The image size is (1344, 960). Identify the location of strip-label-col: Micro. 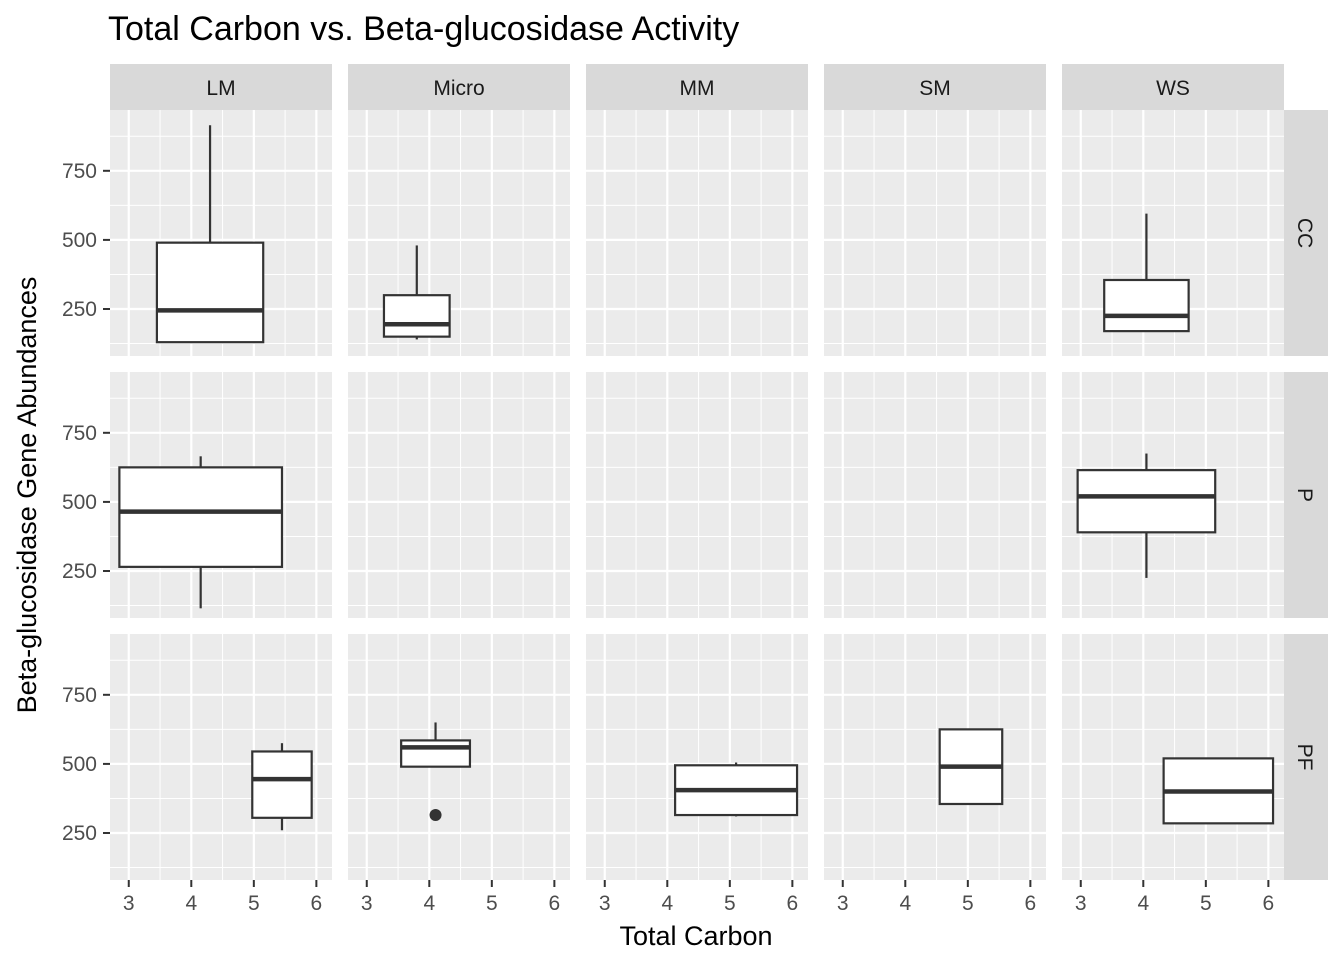
(458, 88).